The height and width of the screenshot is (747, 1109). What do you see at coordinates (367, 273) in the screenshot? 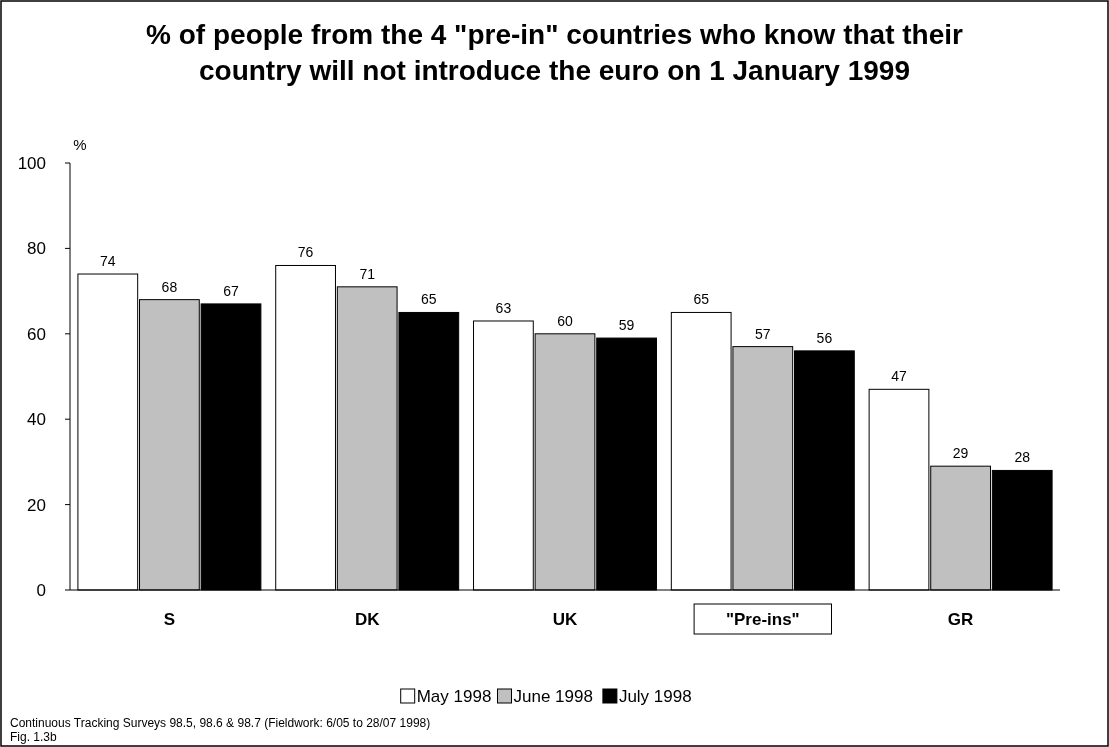
I see `data-label: 71` at bounding box center [367, 273].